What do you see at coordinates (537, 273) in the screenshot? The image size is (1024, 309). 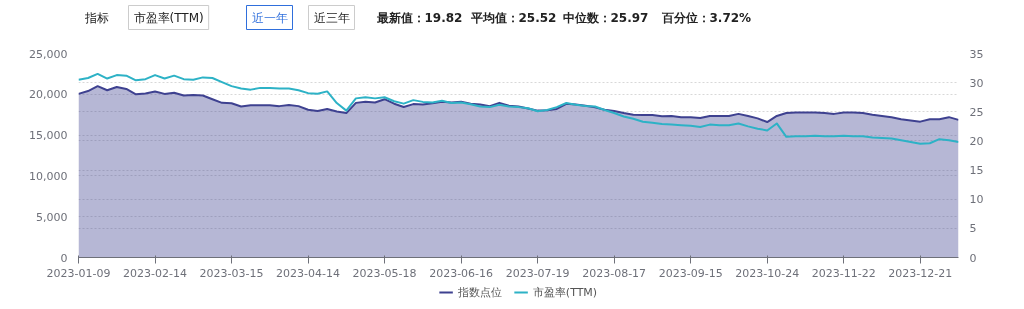 I see `x-tick-label: 2023-07-19` at bounding box center [537, 273].